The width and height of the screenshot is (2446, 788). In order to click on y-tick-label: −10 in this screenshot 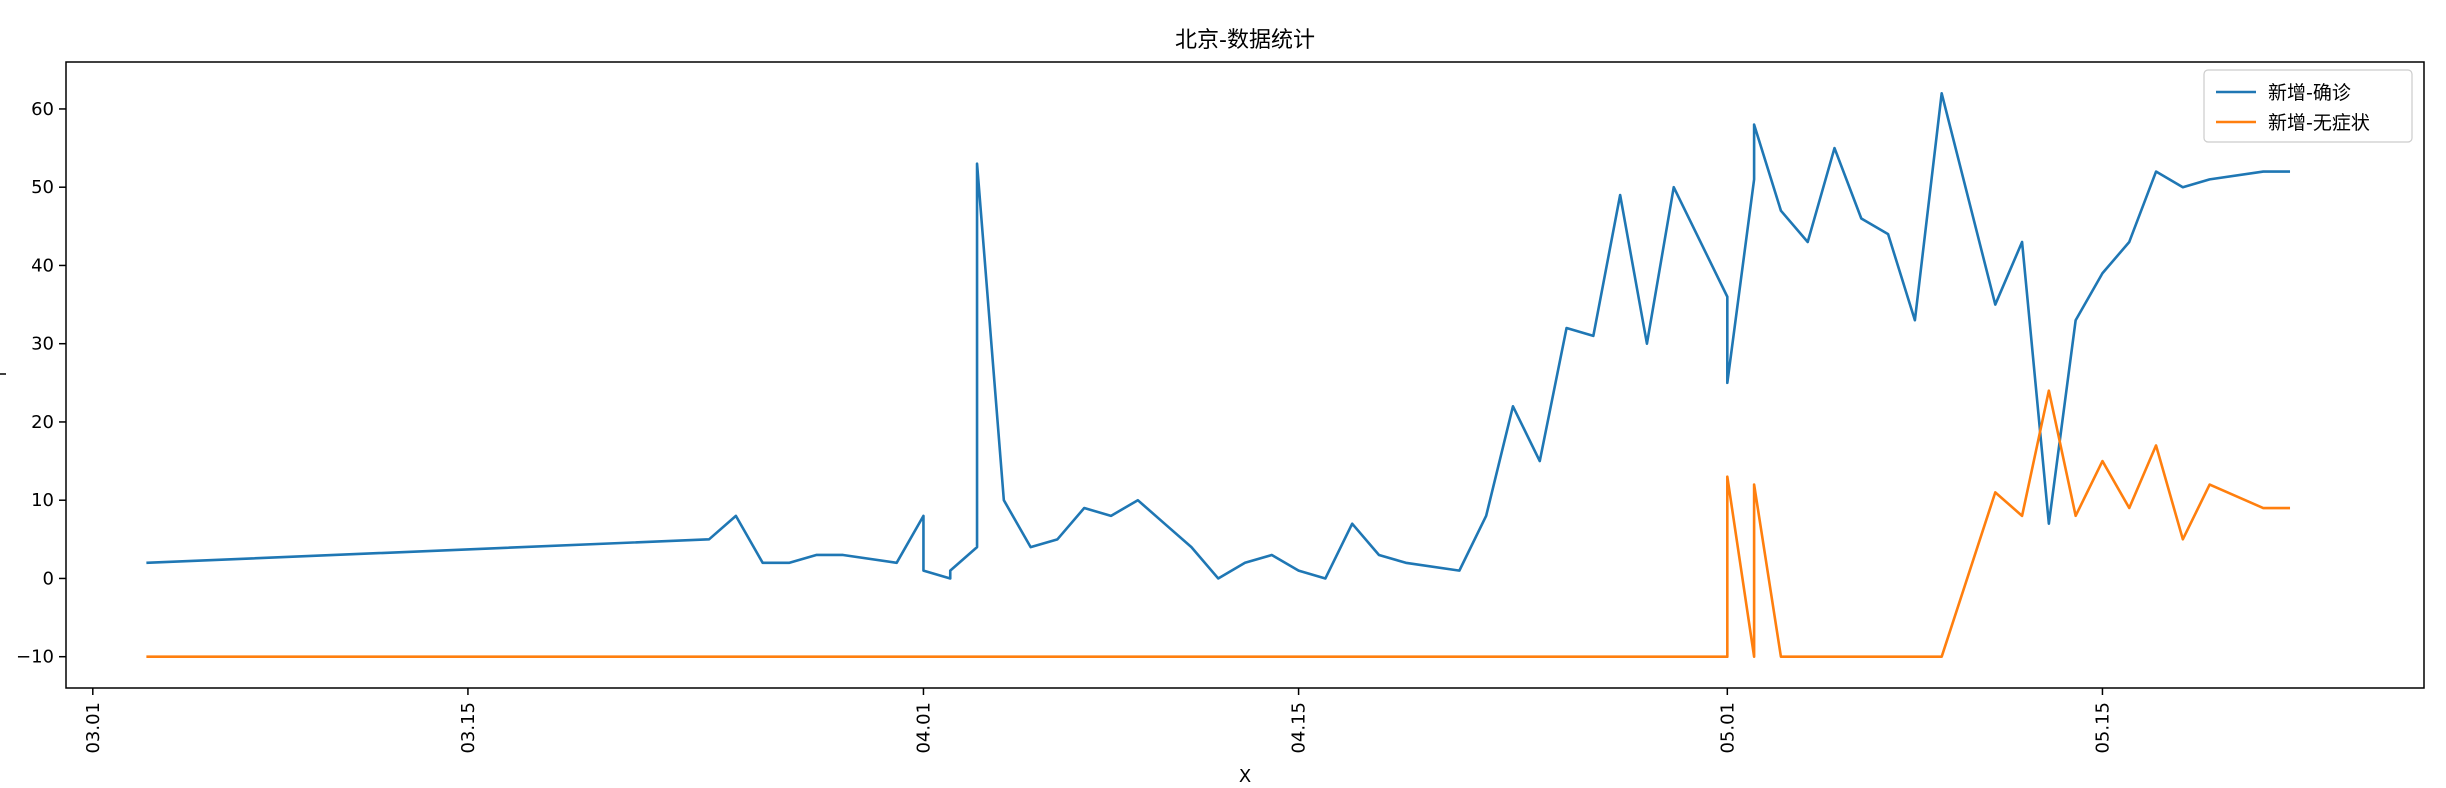, I will do `click(35, 657)`.